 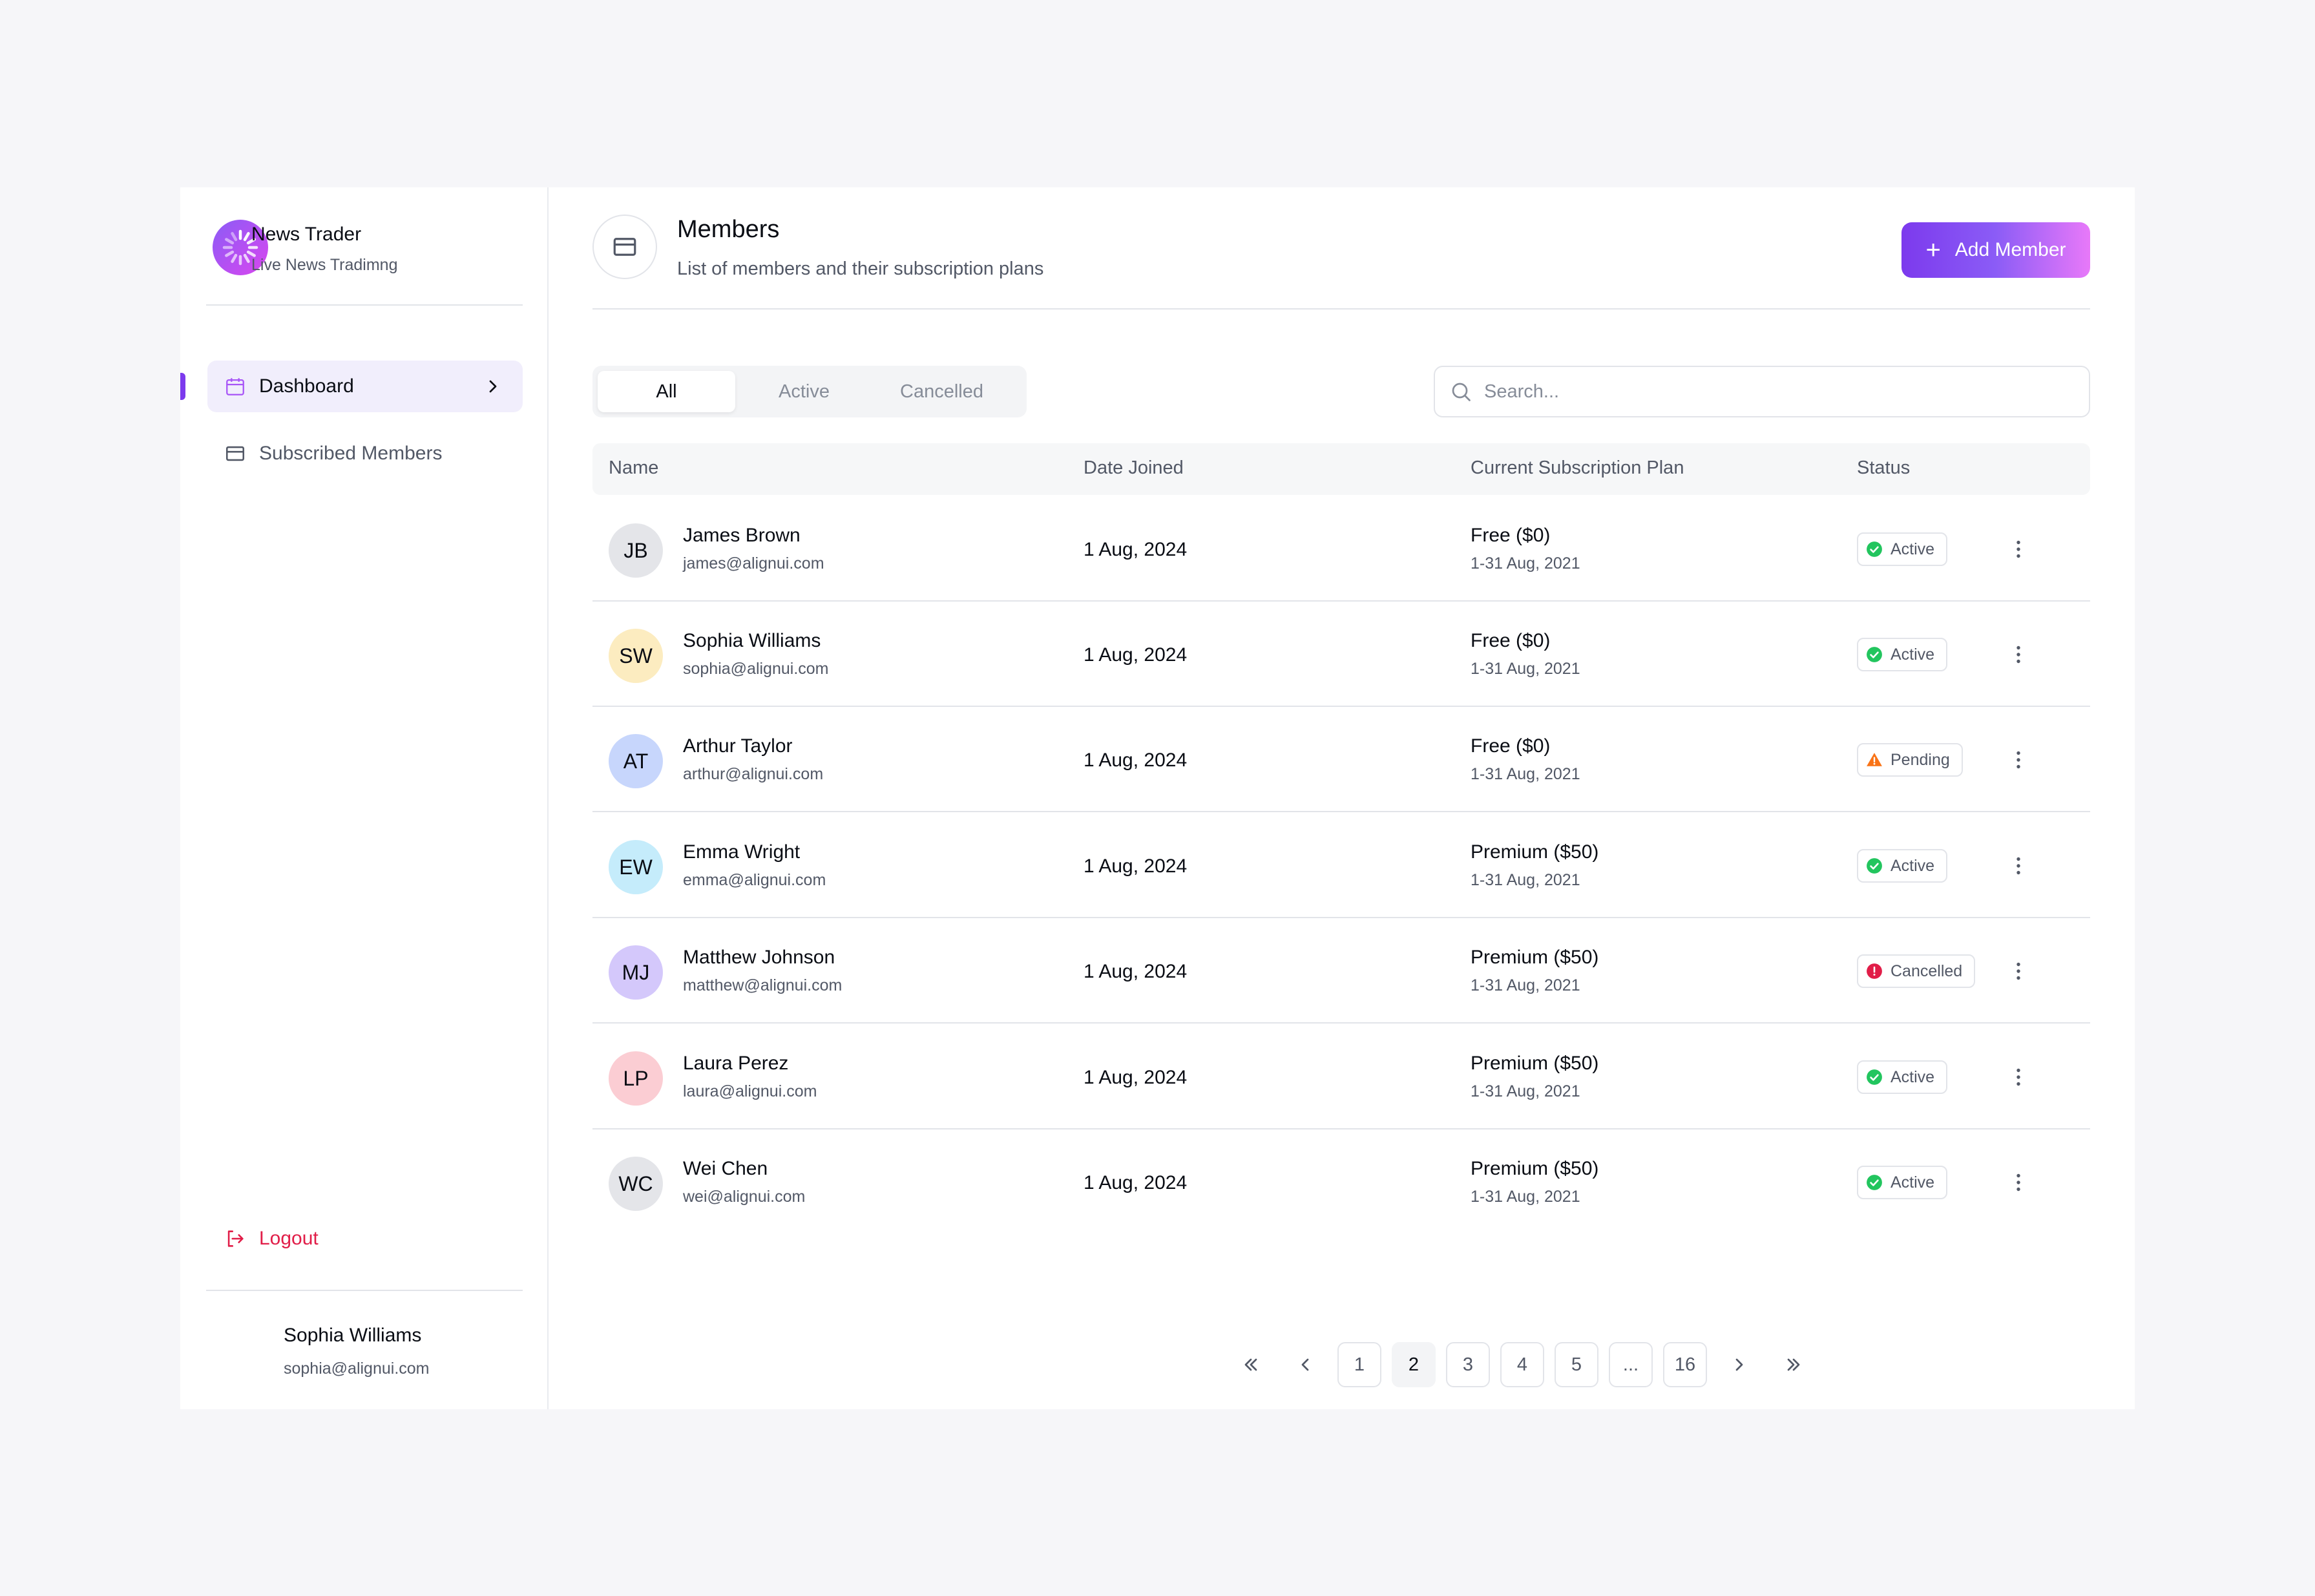 I want to click on member-name: James Brown, so click(x=742, y=535).